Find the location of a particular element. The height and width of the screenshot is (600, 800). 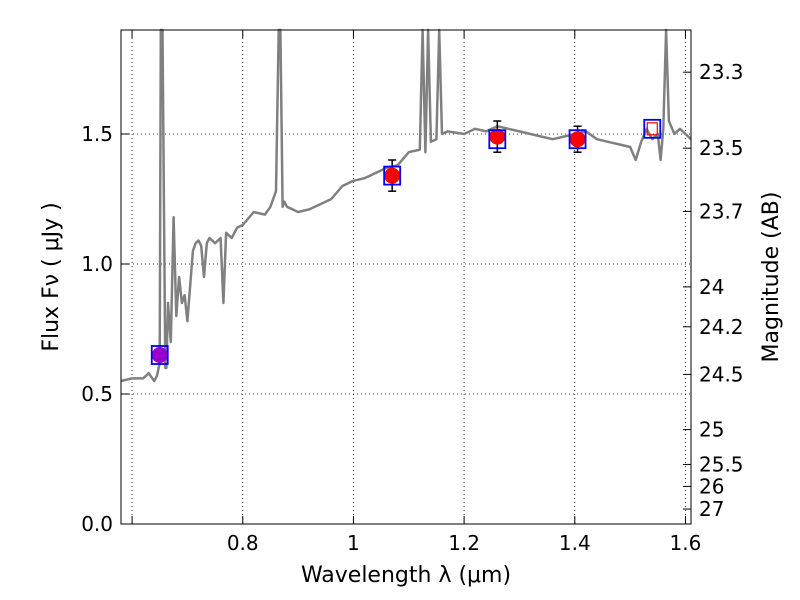

mag-tick-label: 24.2 is located at coordinates (721, 327).